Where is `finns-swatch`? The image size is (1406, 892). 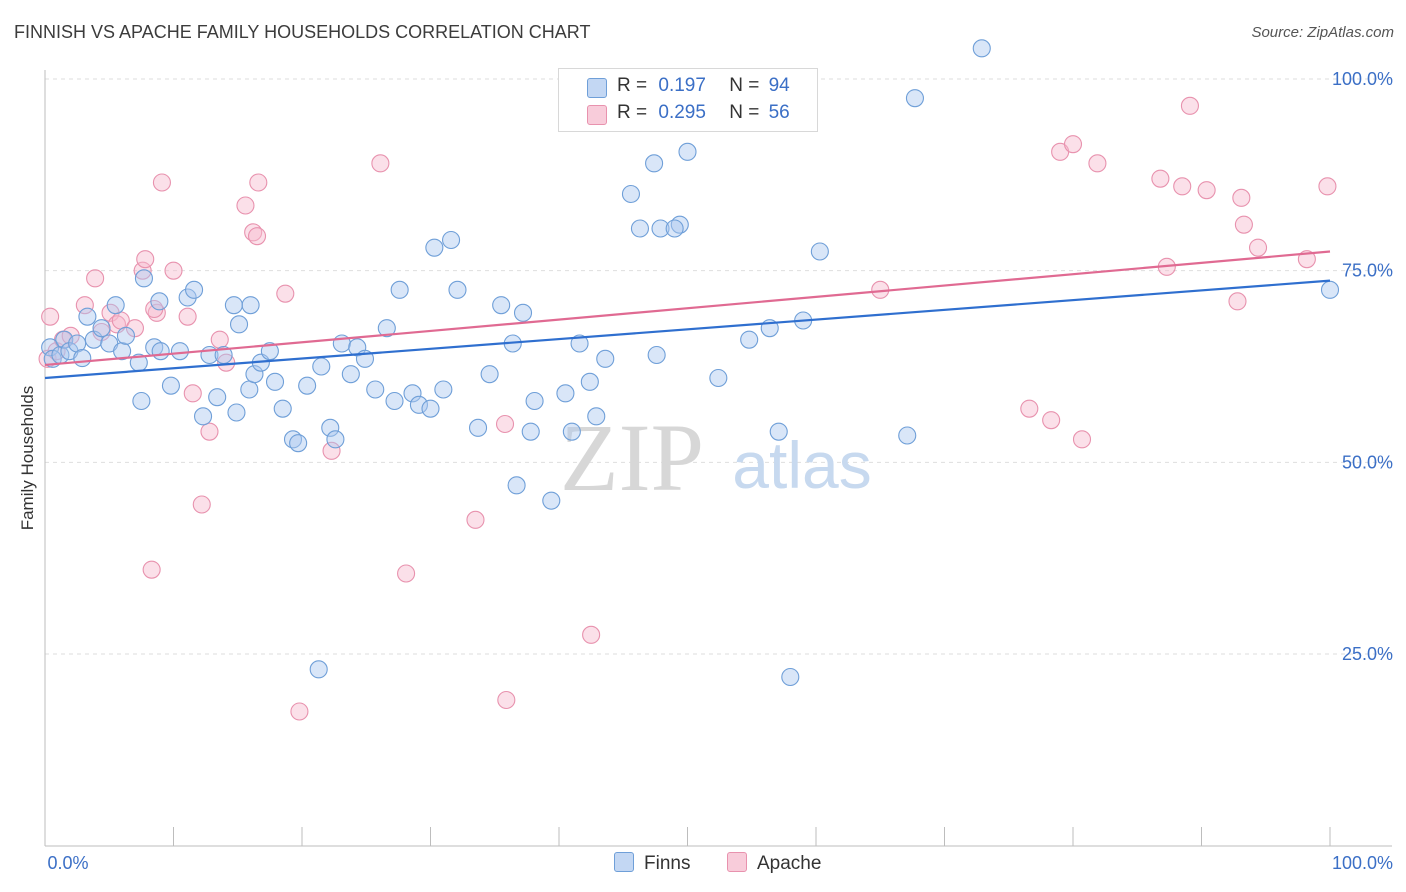
finns-swatch is located at coordinates (597, 88).